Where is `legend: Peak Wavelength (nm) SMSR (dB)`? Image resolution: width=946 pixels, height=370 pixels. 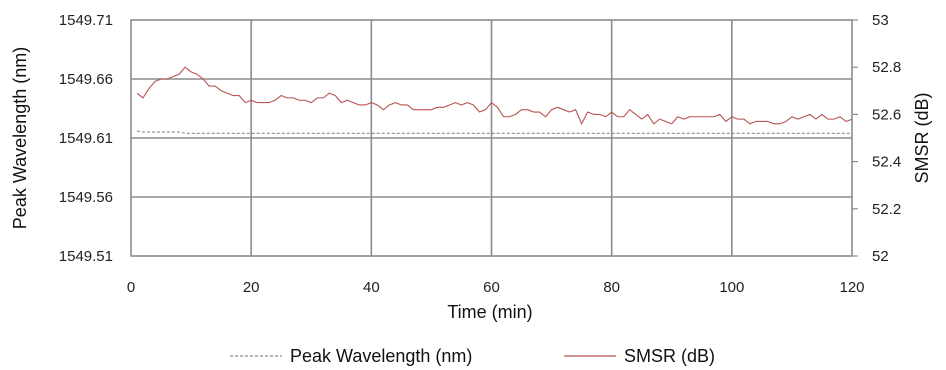 legend: Peak Wavelength (nm) SMSR (dB) is located at coordinates (472, 356).